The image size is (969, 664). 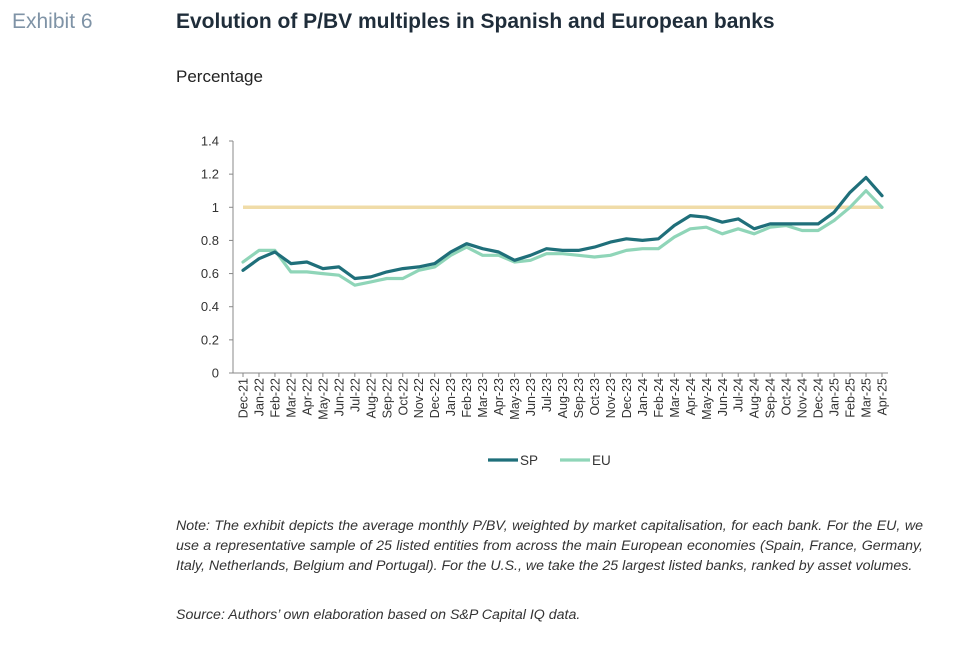 I want to click on x-tick-label: Aug-24, so click(x=755, y=398).